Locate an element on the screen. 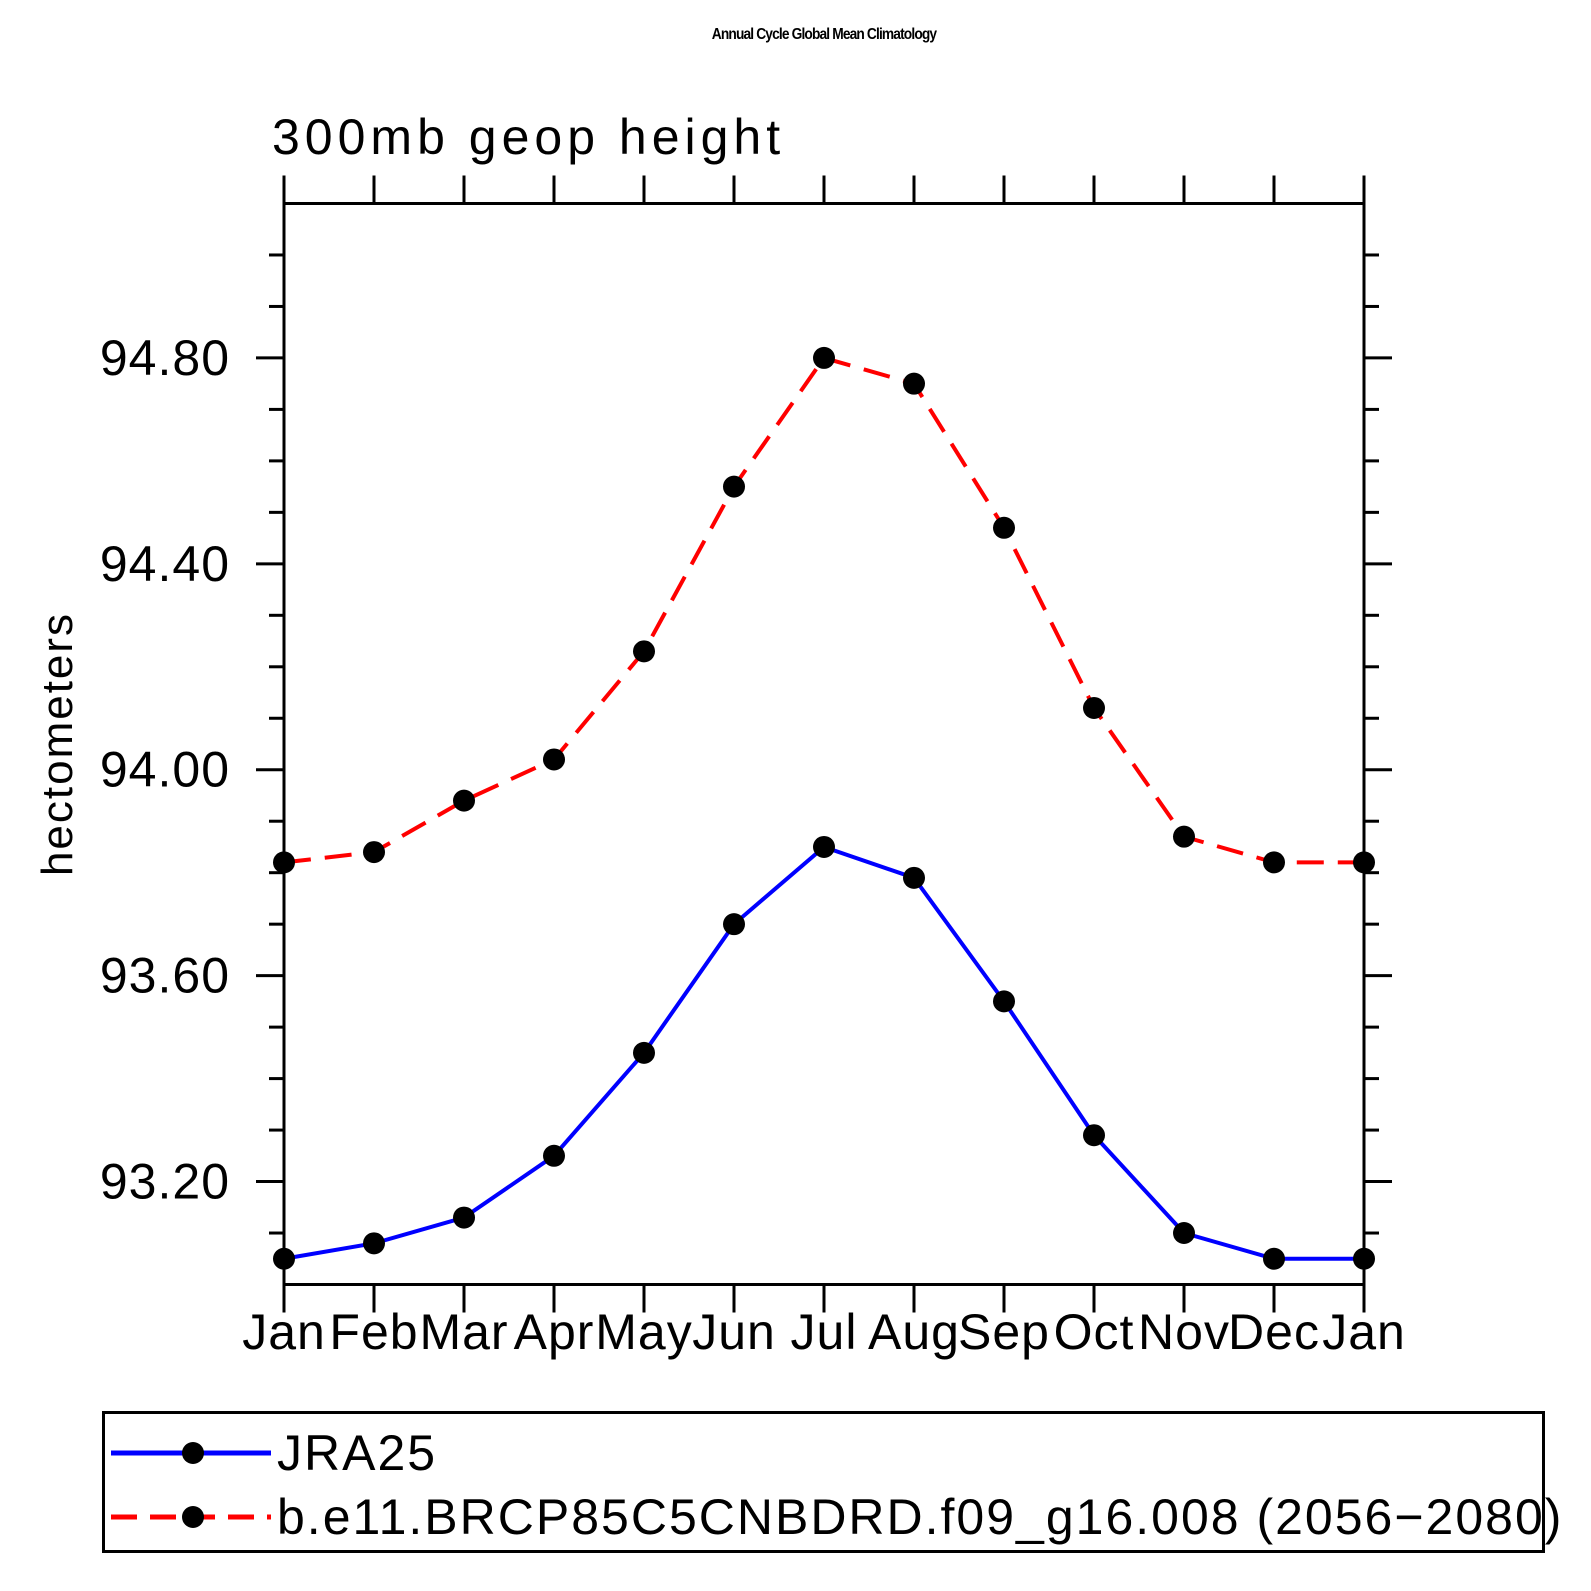 This screenshot has height=1591, width=1591. x-tick-label: May is located at coordinates (643, 1332).